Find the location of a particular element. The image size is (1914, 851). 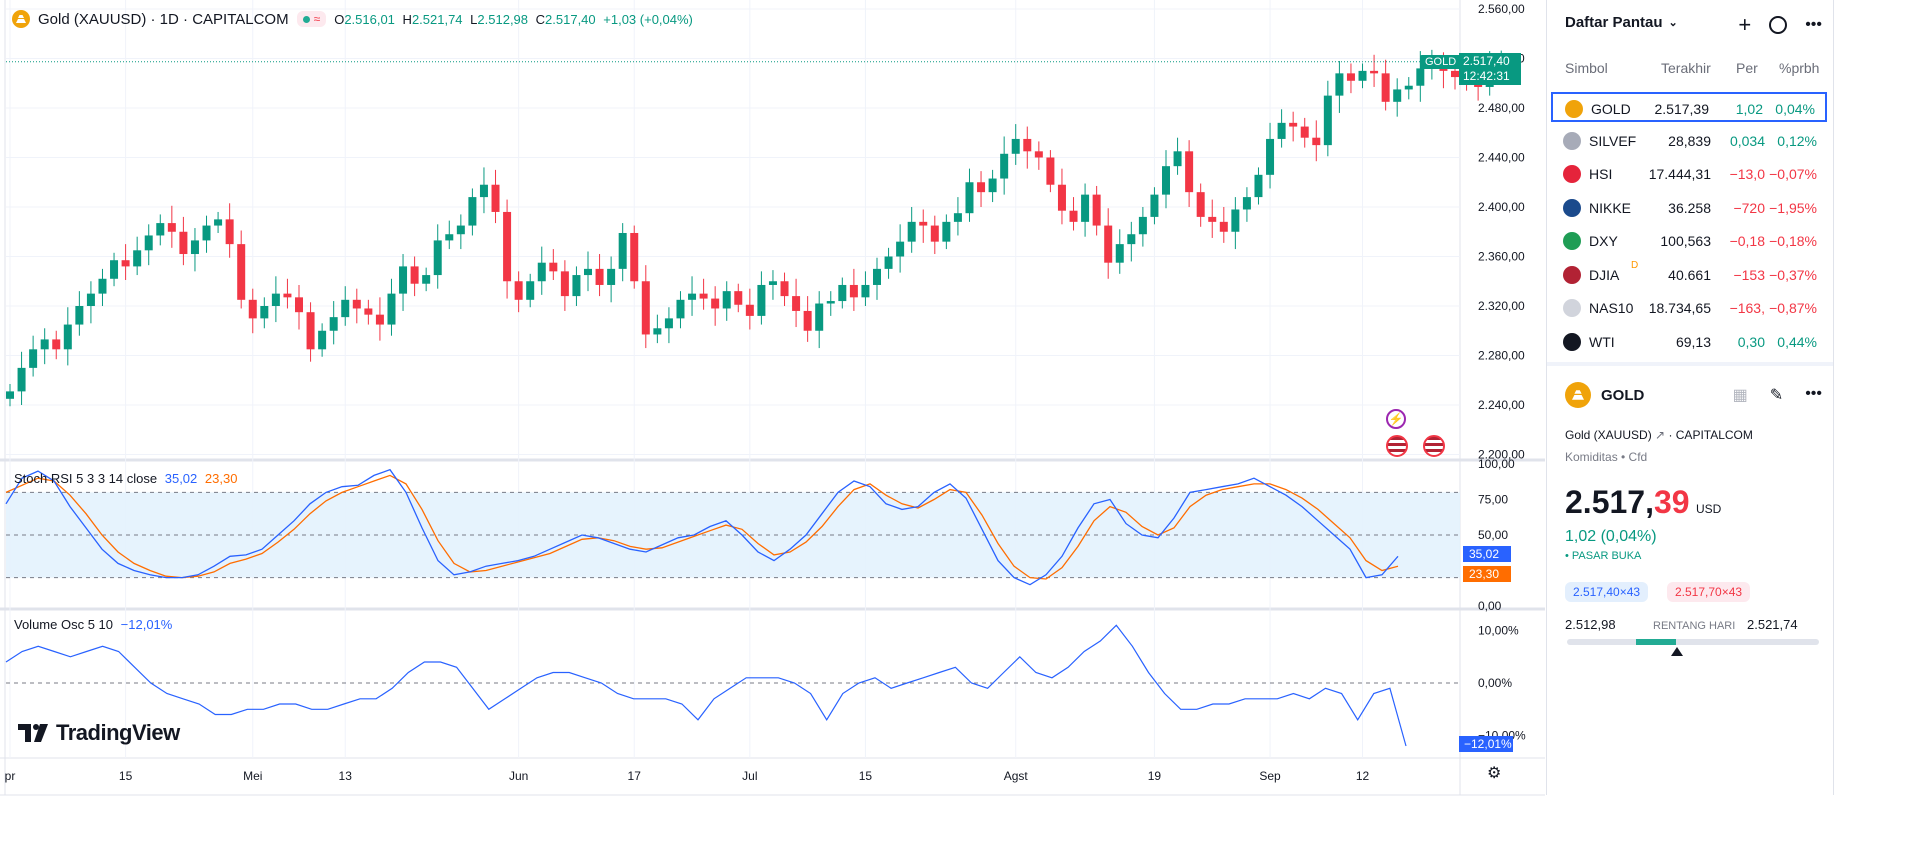

watchlist-row: WTI 69,13 0,30 0,44% is located at coordinates (1689, 342).